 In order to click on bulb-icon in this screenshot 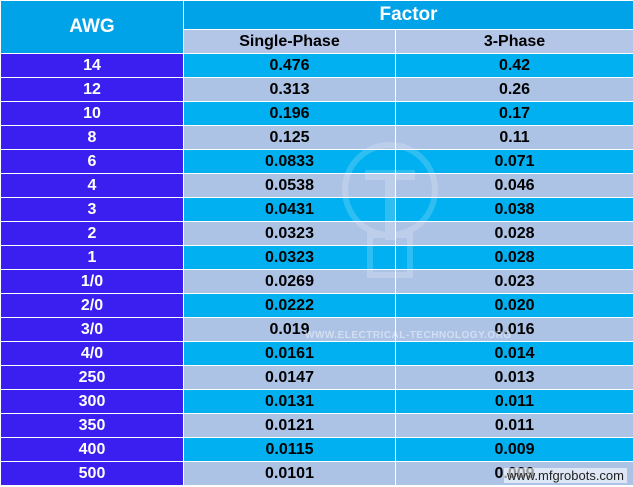, I will do `click(390, 210)`.